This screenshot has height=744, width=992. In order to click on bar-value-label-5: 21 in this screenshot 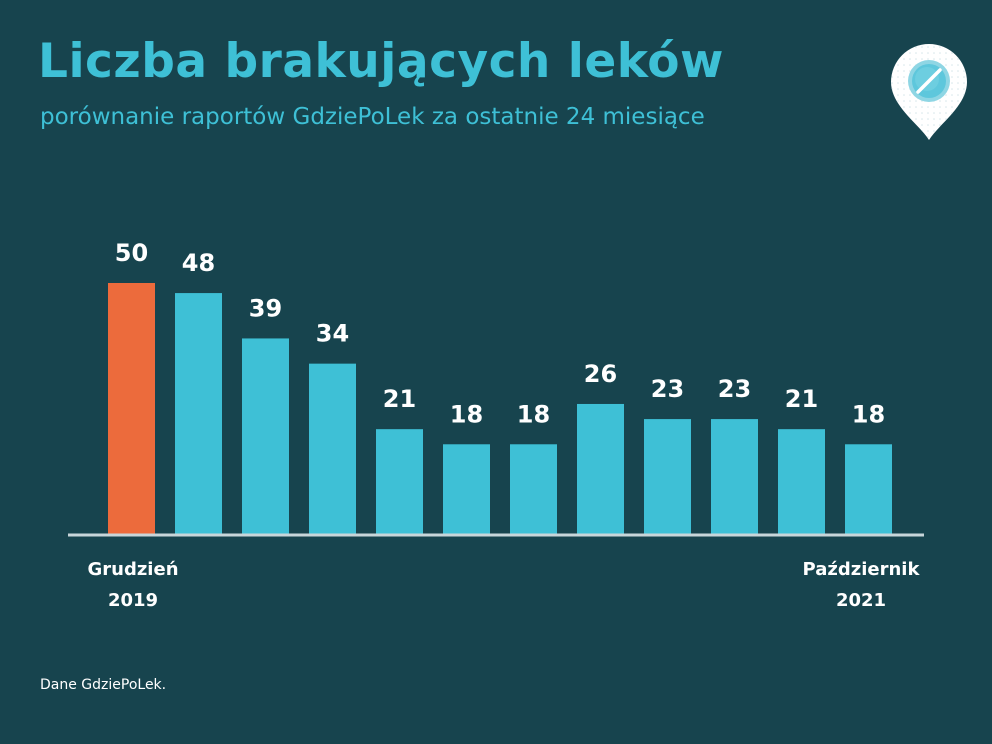, I will do `click(399, 399)`.